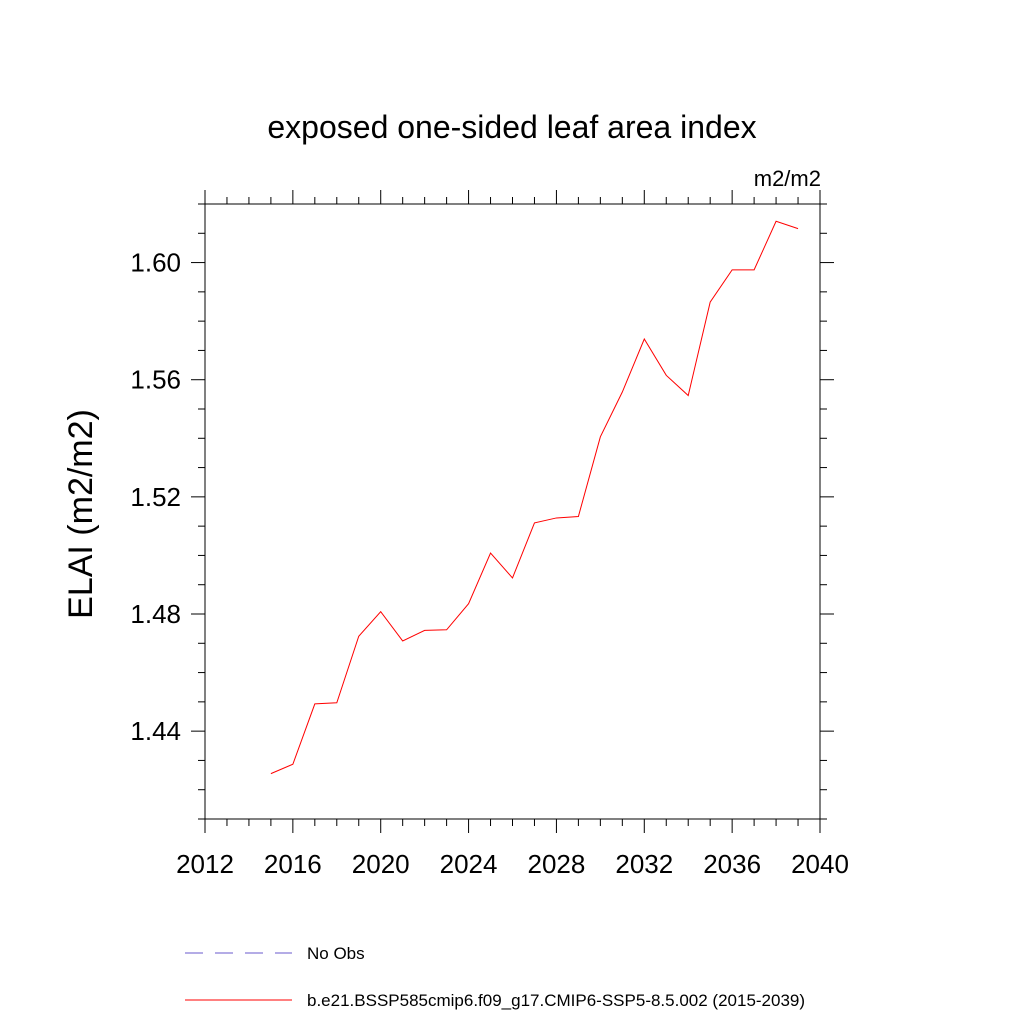 The image size is (1024, 1024). Describe the element at coordinates (787, 178) in the screenshot. I see `units-label: m2/m2` at that location.